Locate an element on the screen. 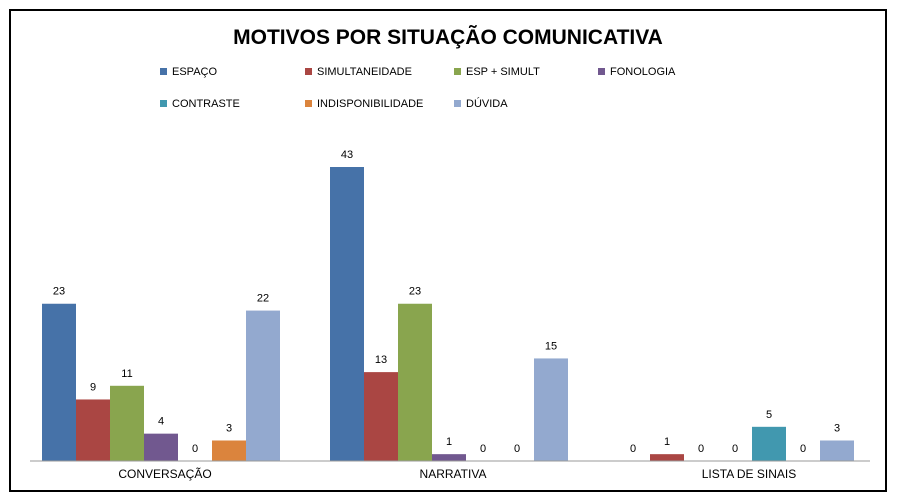 The width and height of the screenshot is (897, 501). data-label-conversacao-duvida: 22 is located at coordinates (263, 299).